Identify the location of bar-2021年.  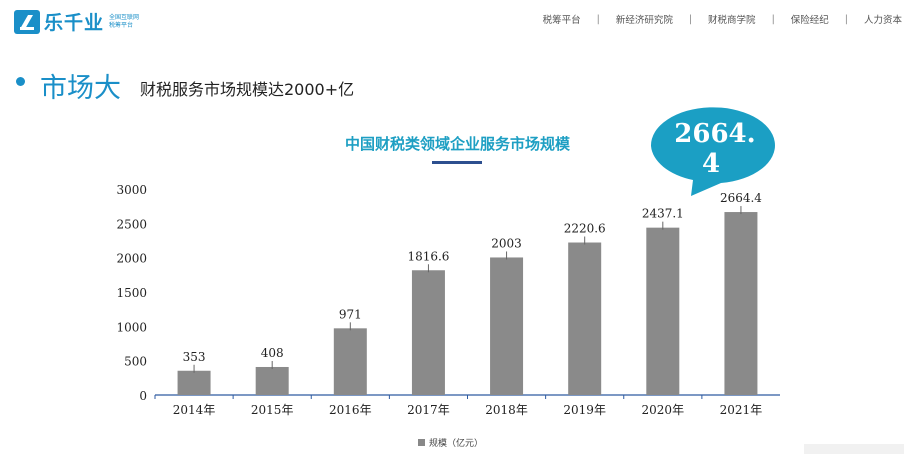
(741, 303).